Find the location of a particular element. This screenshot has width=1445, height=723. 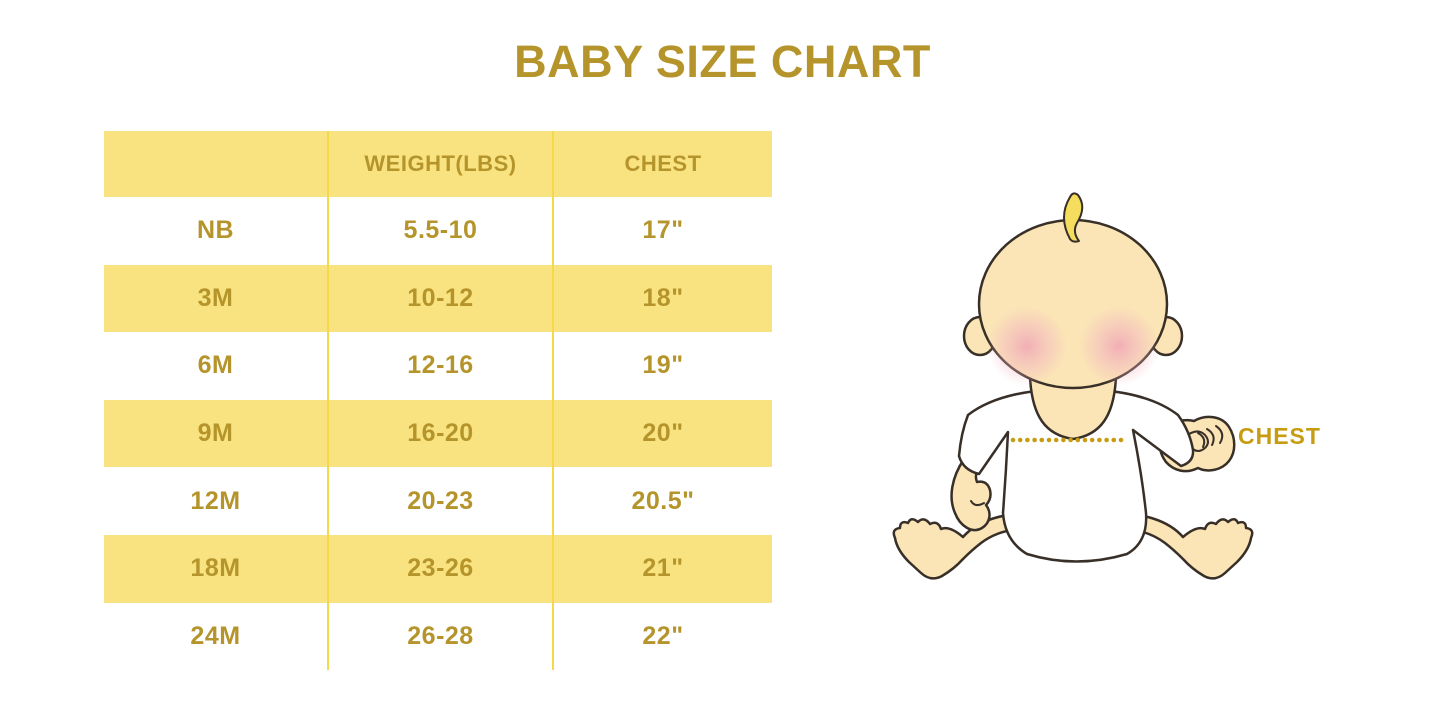

table-row: 9M 16-20 20" is located at coordinates (438, 433).